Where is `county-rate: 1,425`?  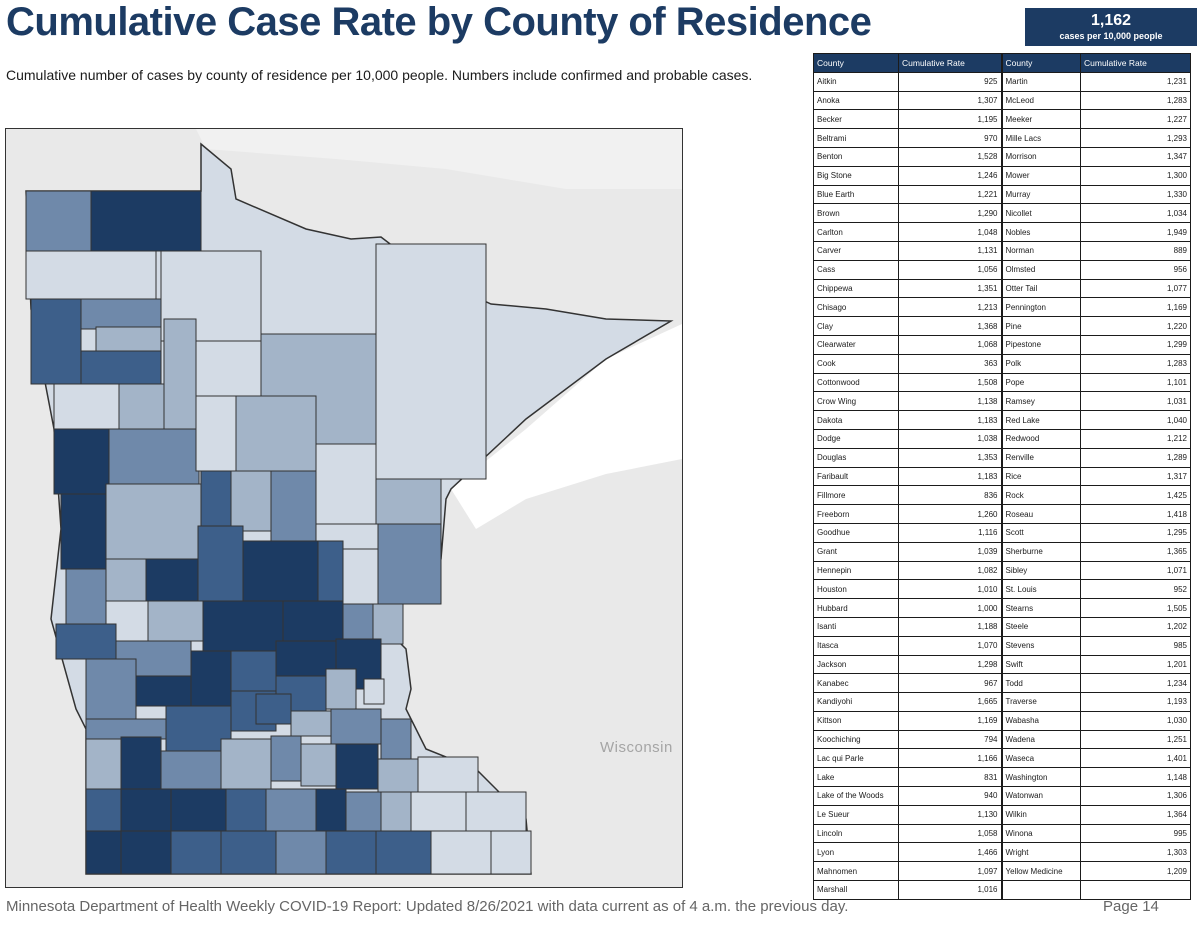 county-rate: 1,425 is located at coordinates (1135, 495).